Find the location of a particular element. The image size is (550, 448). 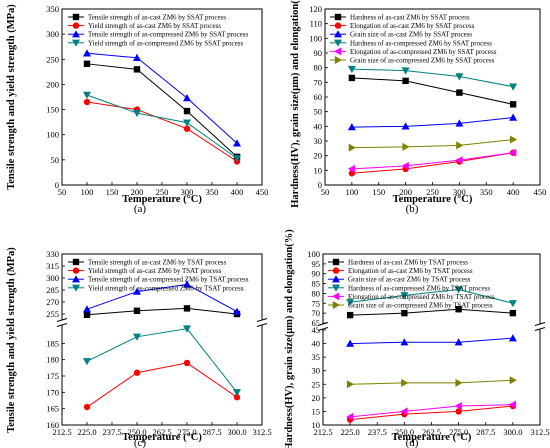

y-tick-label: 185 is located at coordinates (52, 343).